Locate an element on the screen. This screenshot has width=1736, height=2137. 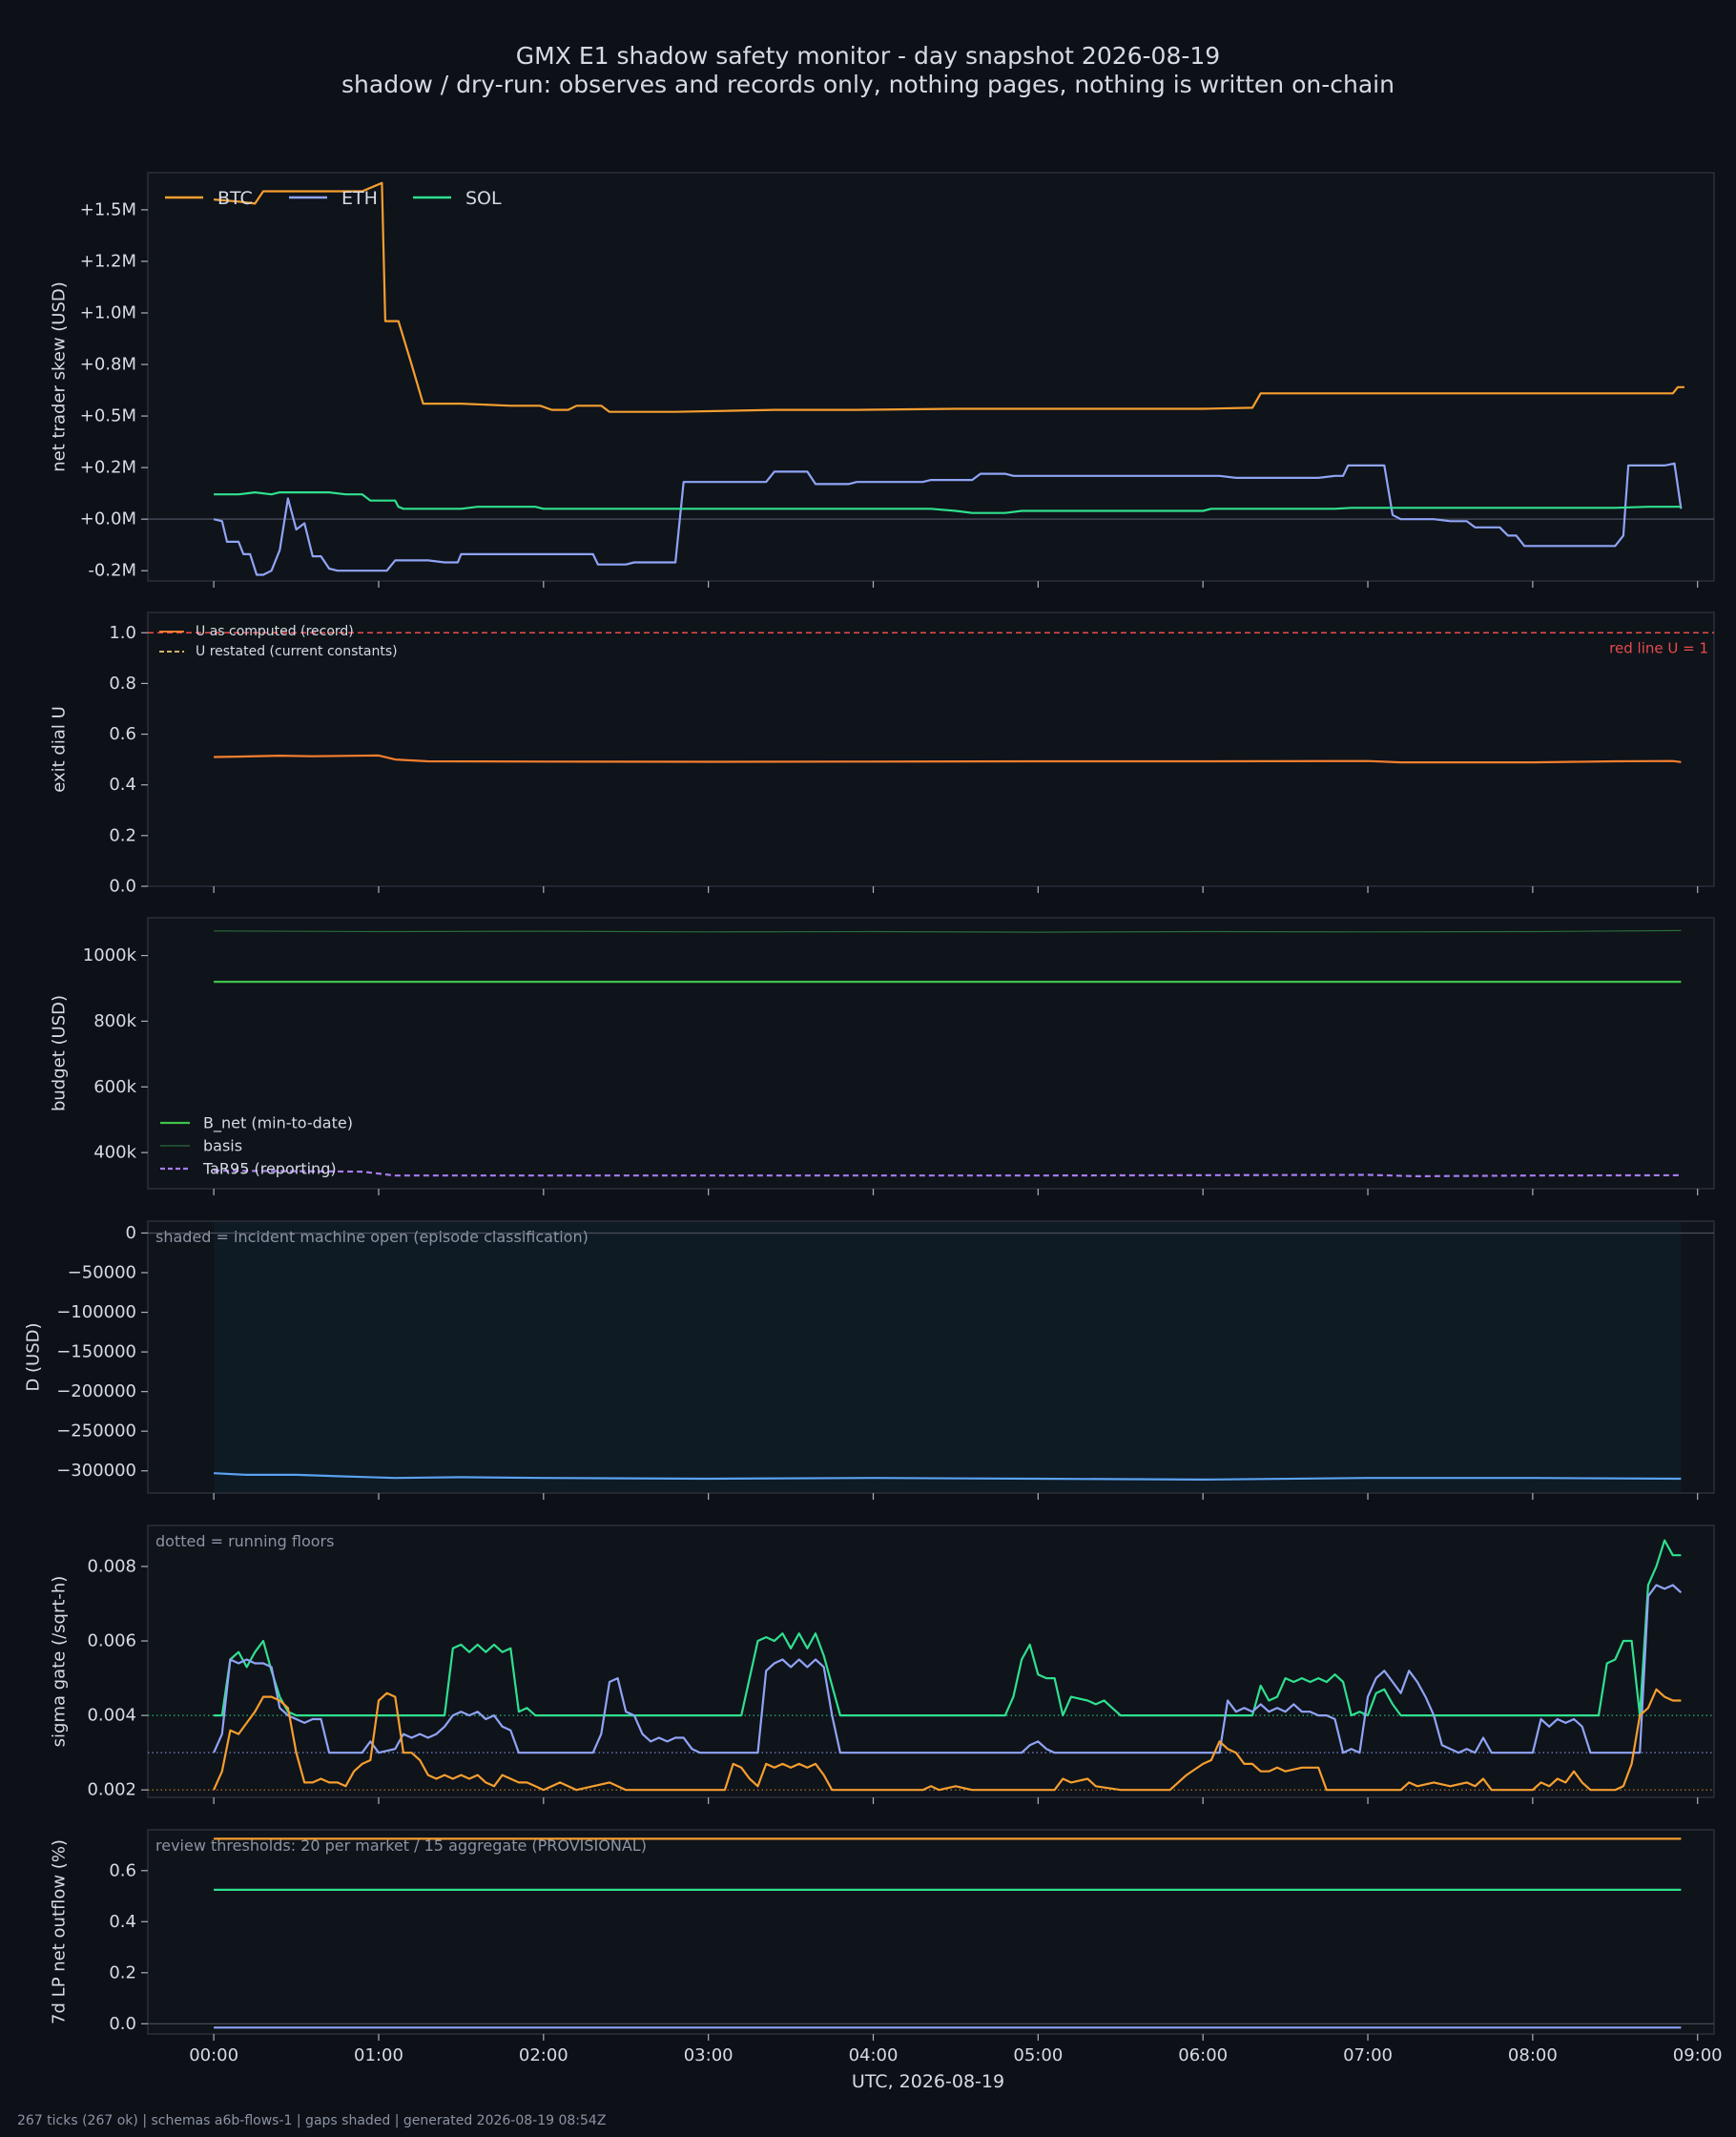
y-tick-label: +1.2M is located at coordinates (108, 261).